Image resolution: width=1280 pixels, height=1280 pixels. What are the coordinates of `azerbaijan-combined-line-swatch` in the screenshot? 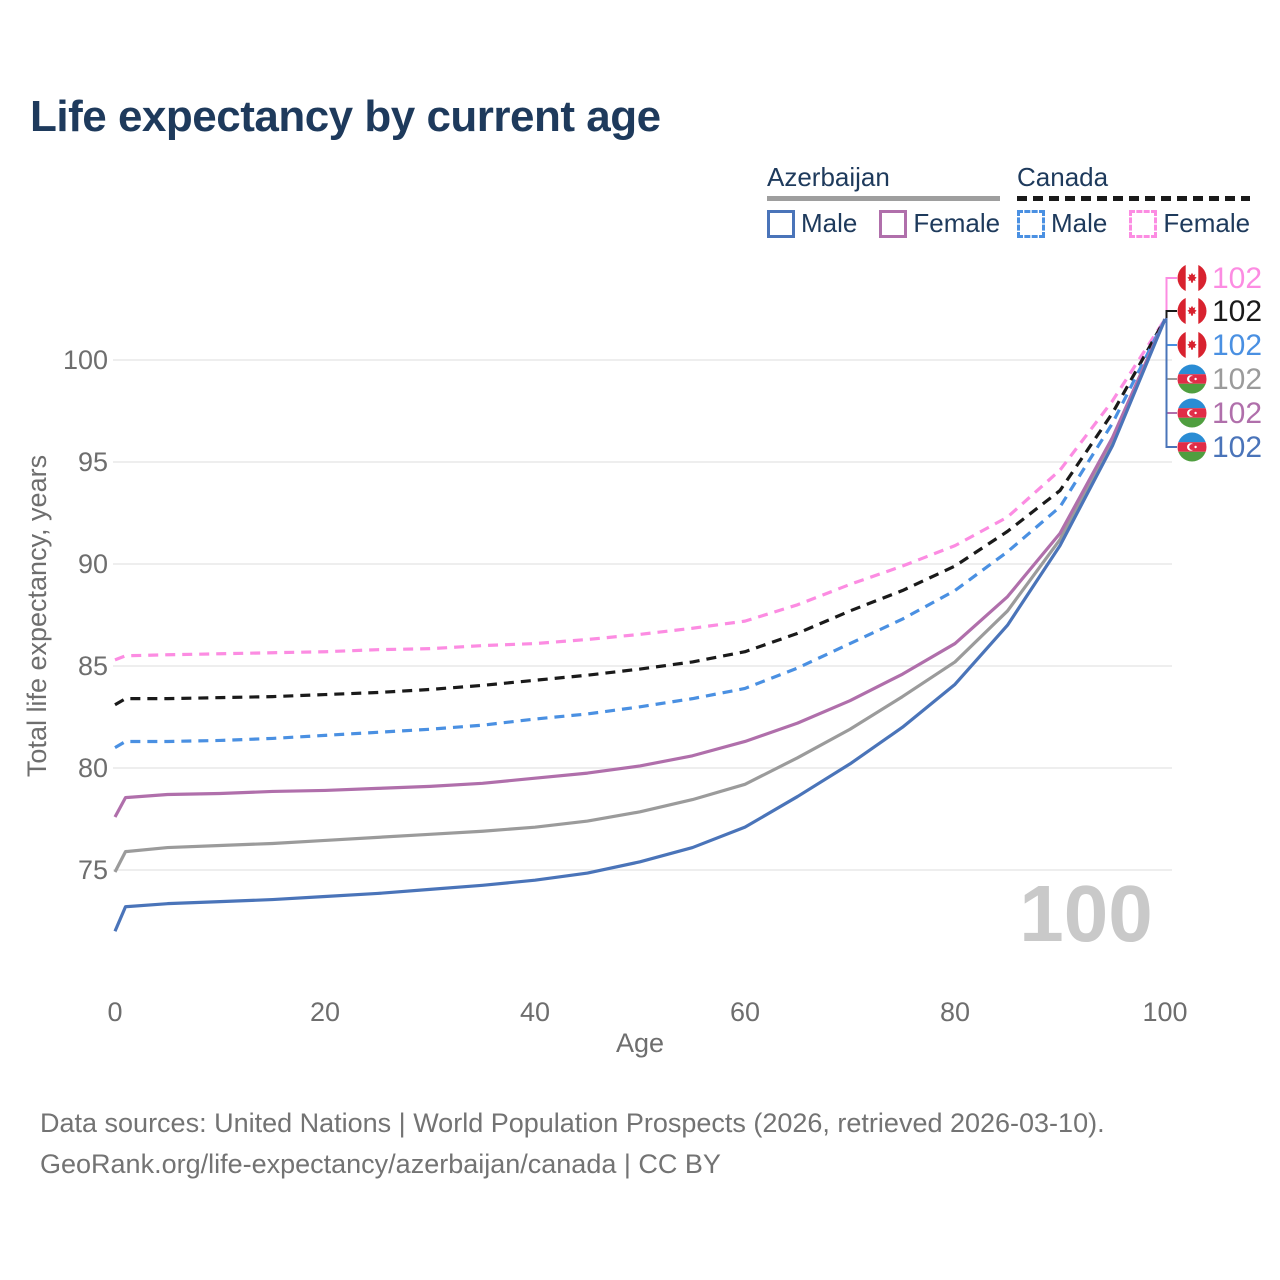 It's located at (884, 198).